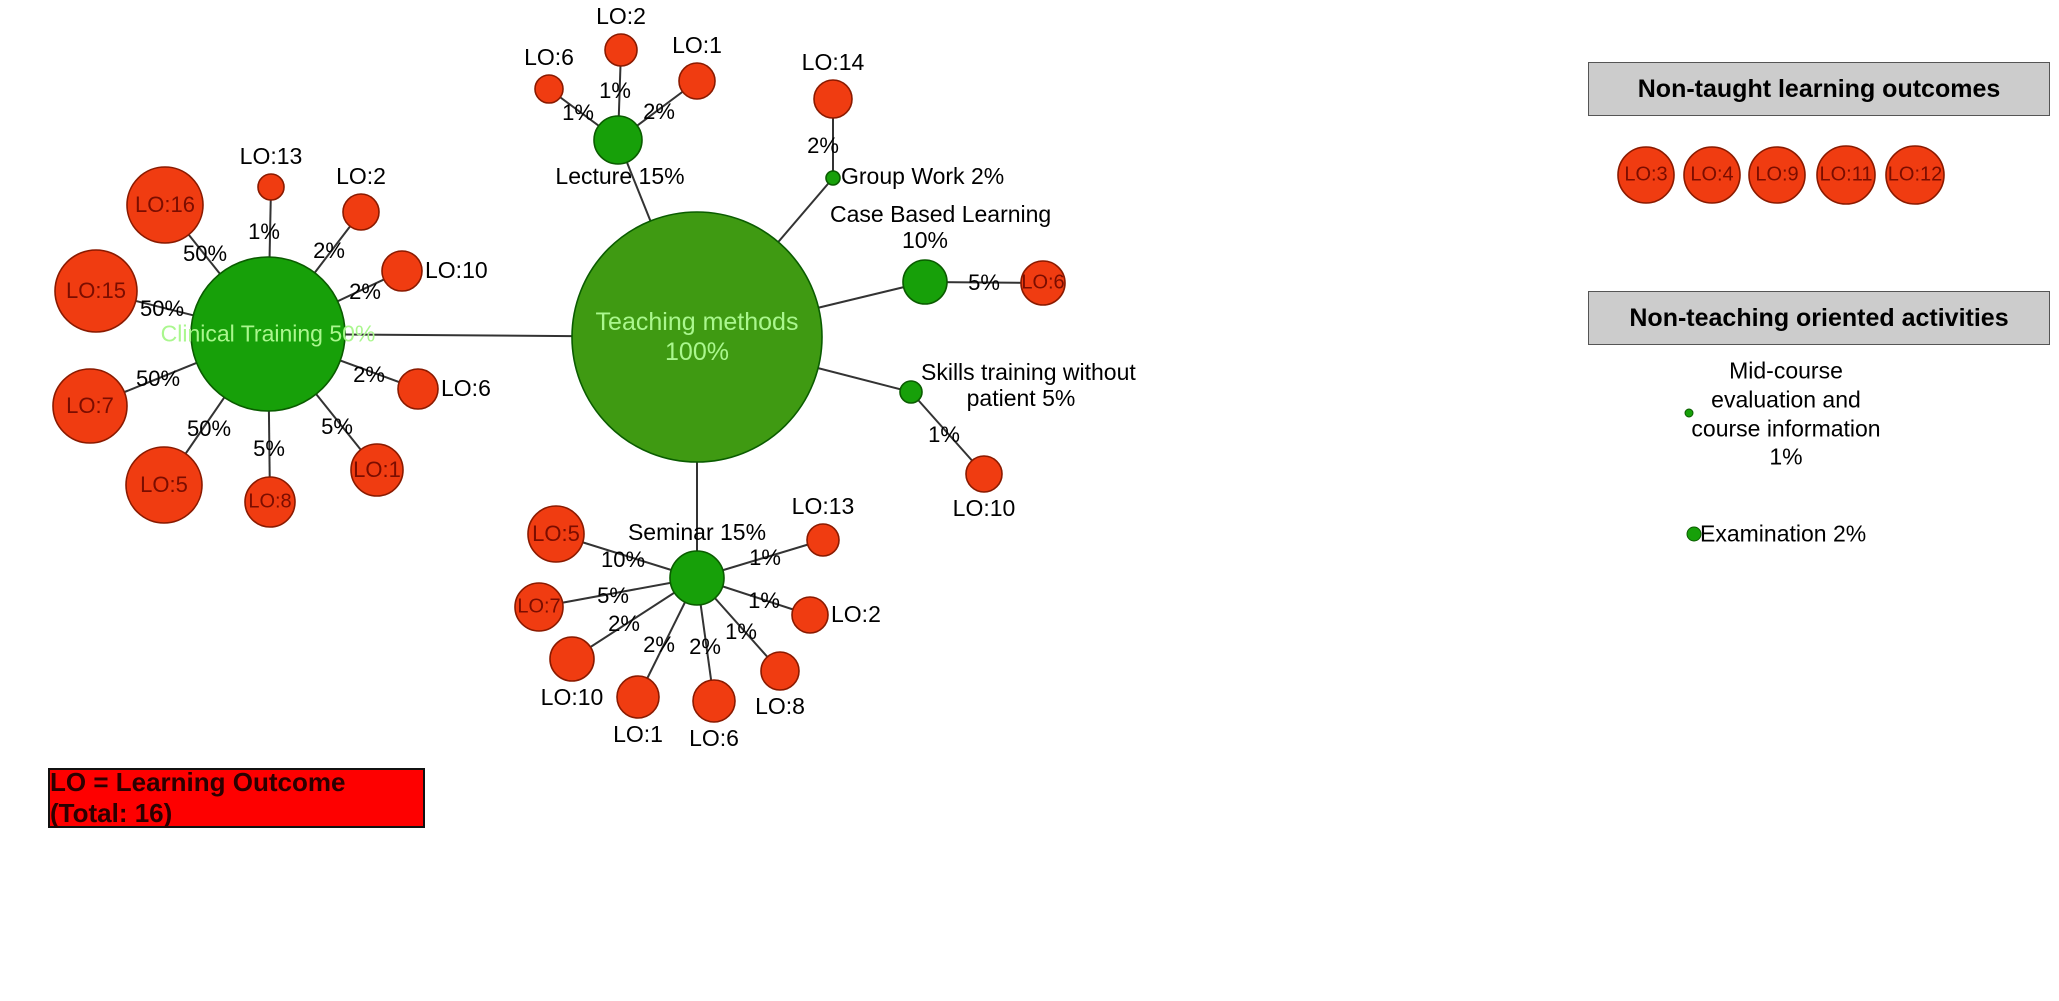 This screenshot has width=2059, height=1001. I want to click on non-taught-header: Non-taught learning outcomes, so click(1819, 89).